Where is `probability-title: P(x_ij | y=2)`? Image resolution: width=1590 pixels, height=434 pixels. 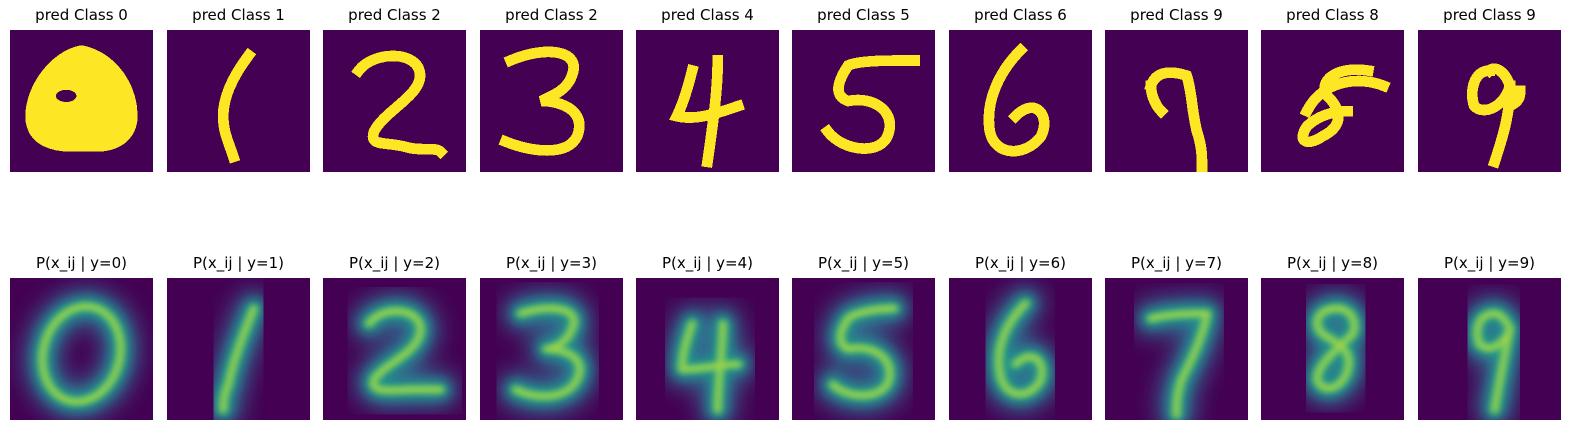
probability-title: P(x_ij | y=2) is located at coordinates (394, 263).